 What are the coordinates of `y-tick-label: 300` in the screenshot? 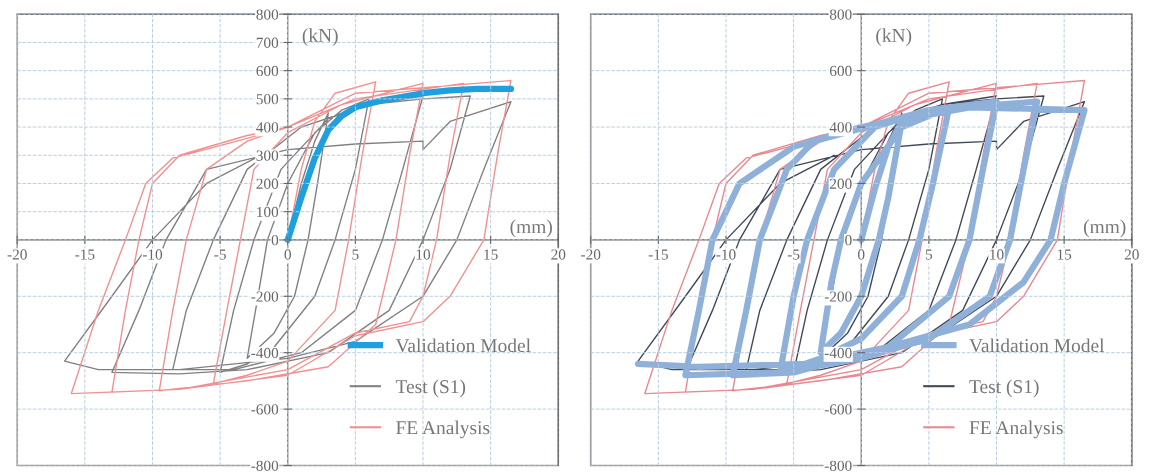 It's located at (267, 155).